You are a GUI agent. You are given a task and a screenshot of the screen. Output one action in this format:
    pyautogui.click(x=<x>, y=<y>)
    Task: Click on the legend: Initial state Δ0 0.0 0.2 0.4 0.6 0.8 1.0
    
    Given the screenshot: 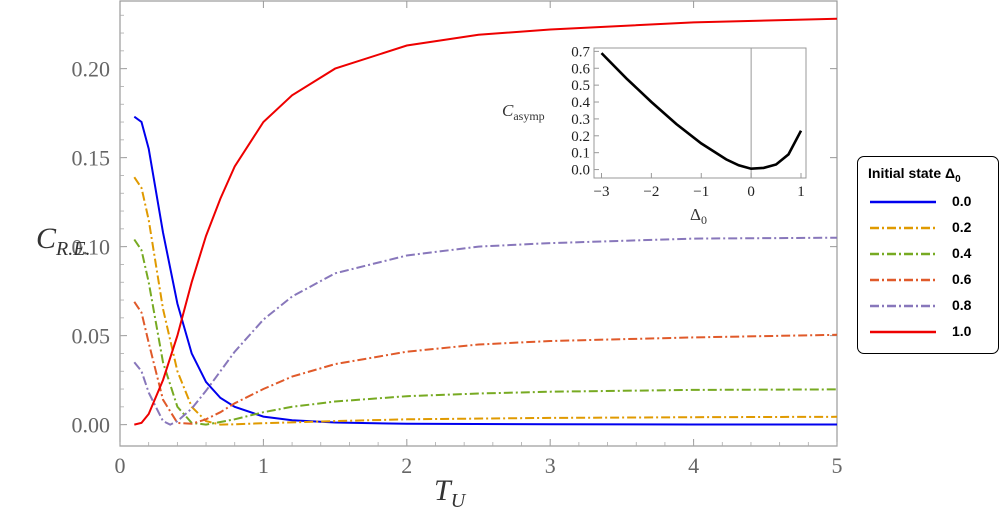 What is the action you would take?
    pyautogui.click(x=928, y=255)
    